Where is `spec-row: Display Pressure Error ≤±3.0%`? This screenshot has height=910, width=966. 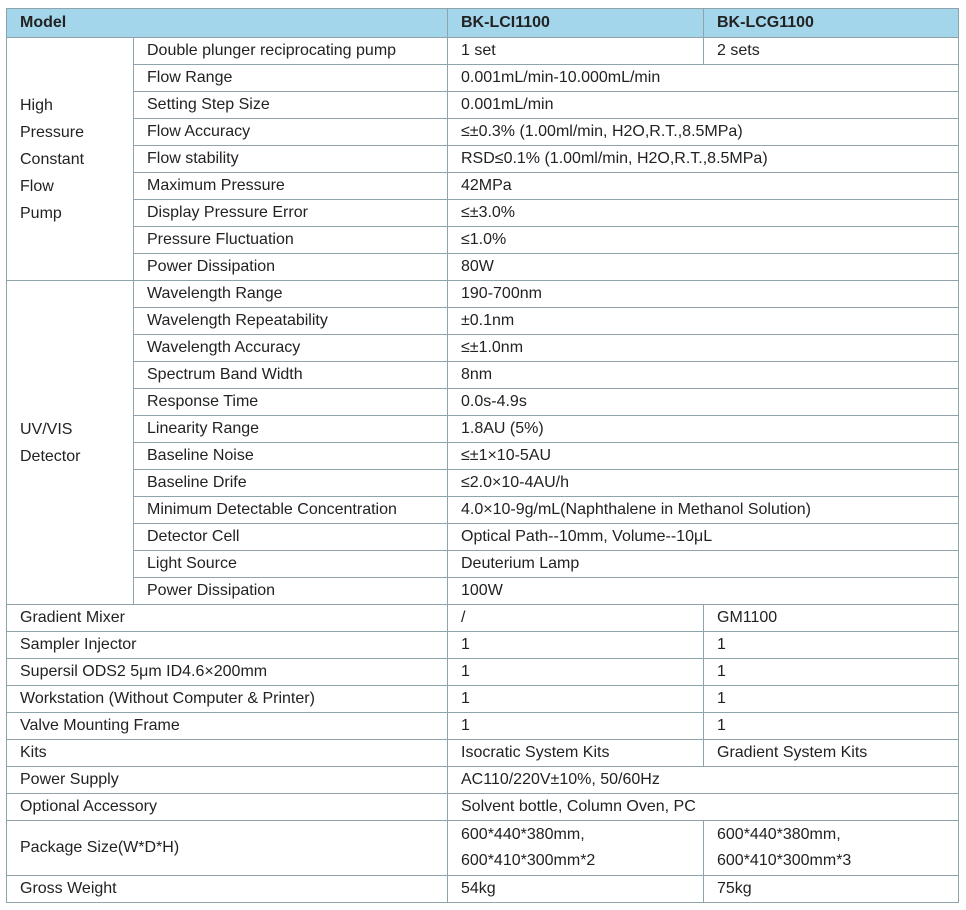 spec-row: Display Pressure Error ≤±3.0% is located at coordinates (483, 213).